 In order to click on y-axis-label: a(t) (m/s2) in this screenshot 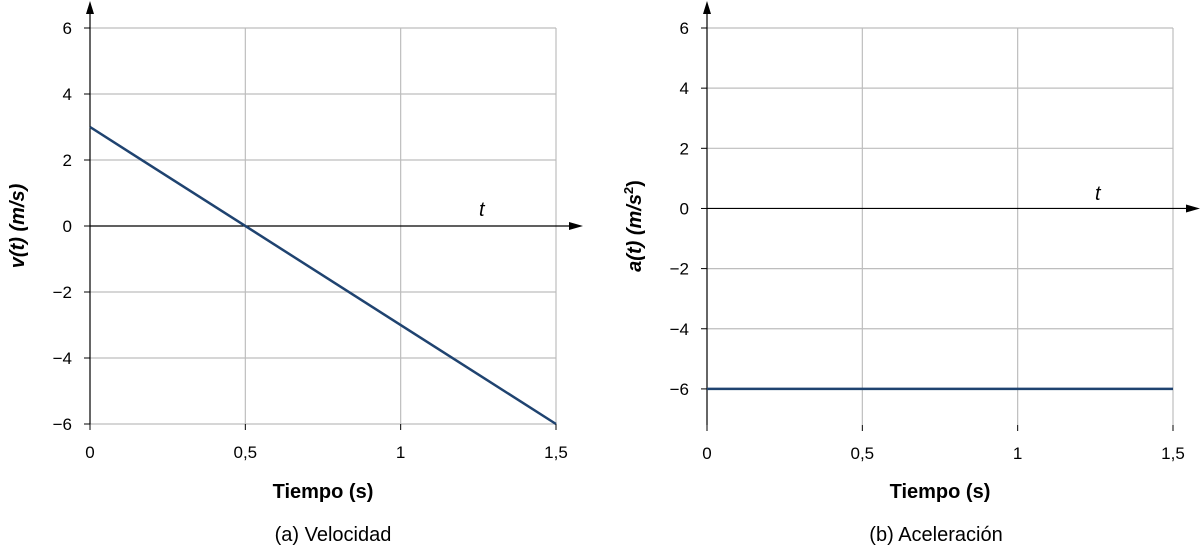, I will do `click(633, 226)`.